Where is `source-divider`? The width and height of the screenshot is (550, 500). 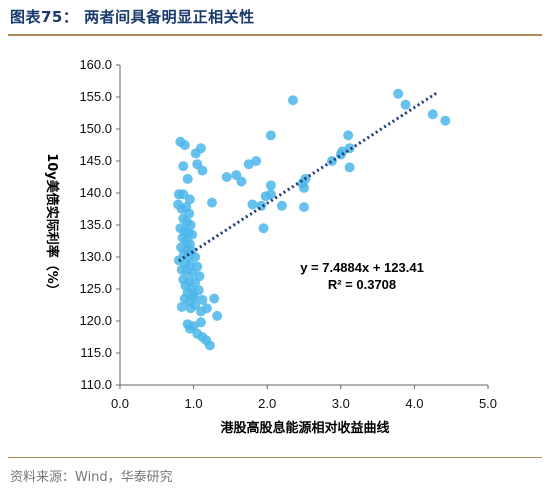 source-divider is located at coordinates (275, 457).